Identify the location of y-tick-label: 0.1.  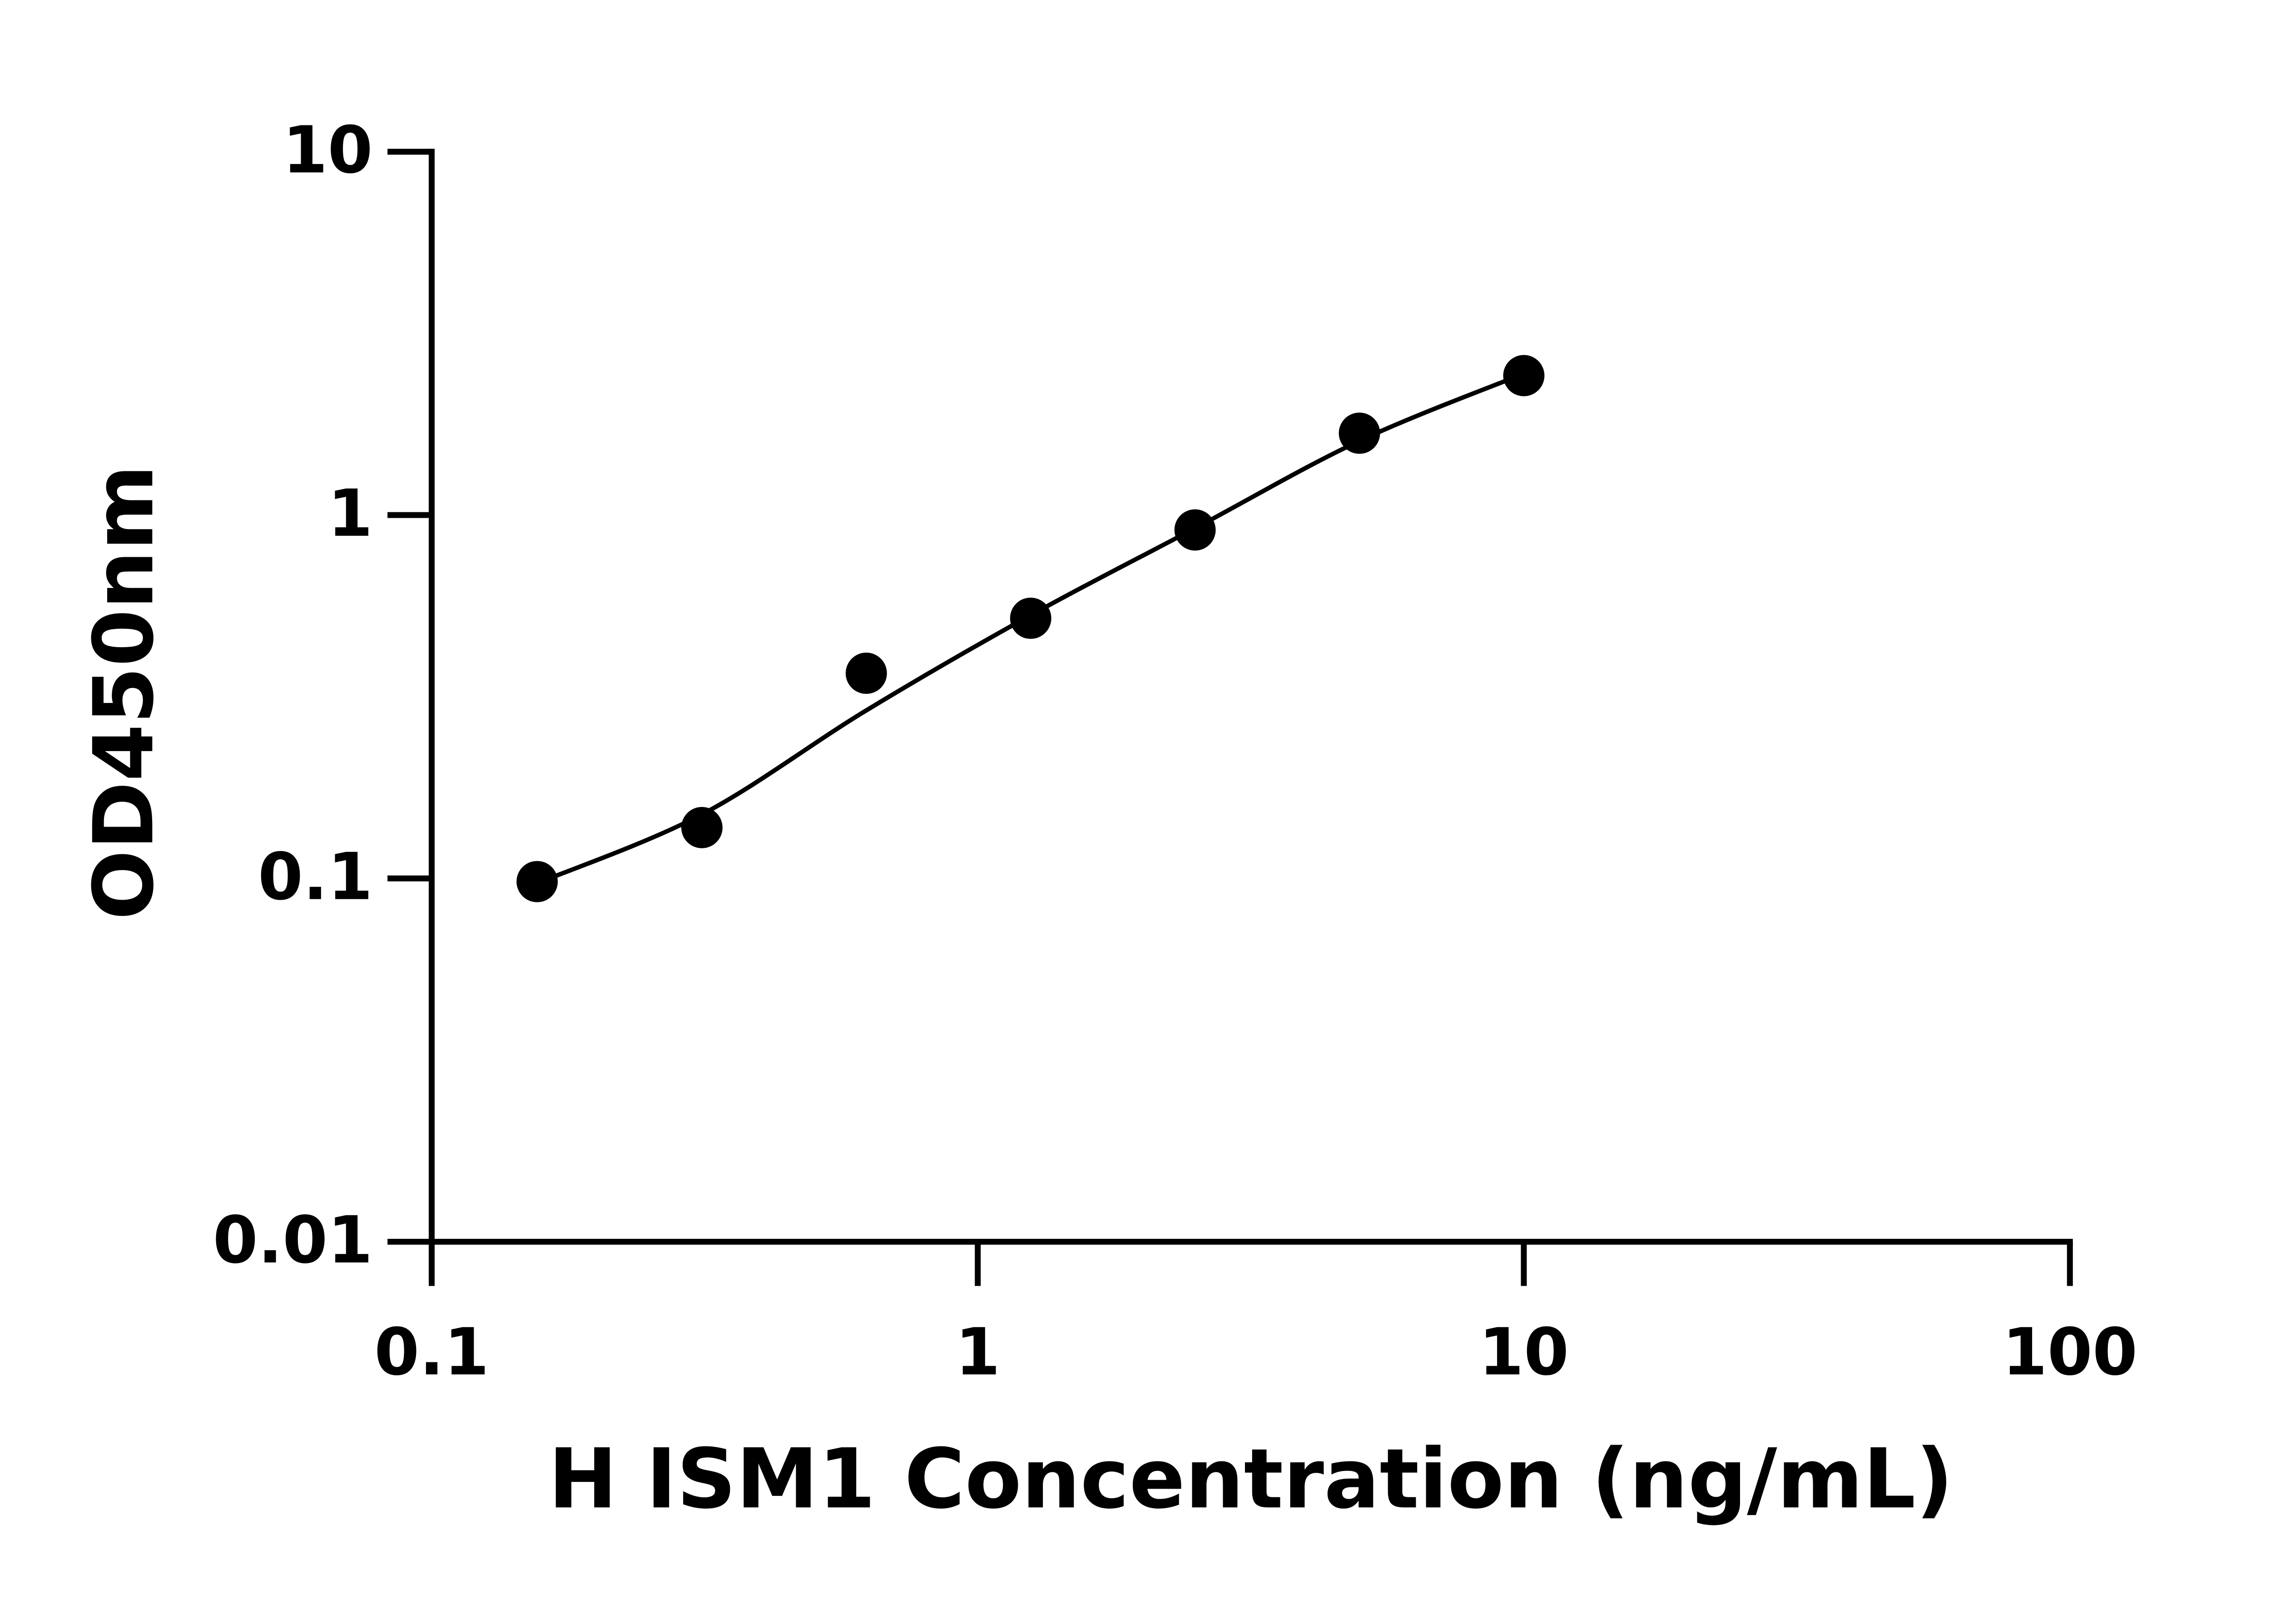
(315, 877).